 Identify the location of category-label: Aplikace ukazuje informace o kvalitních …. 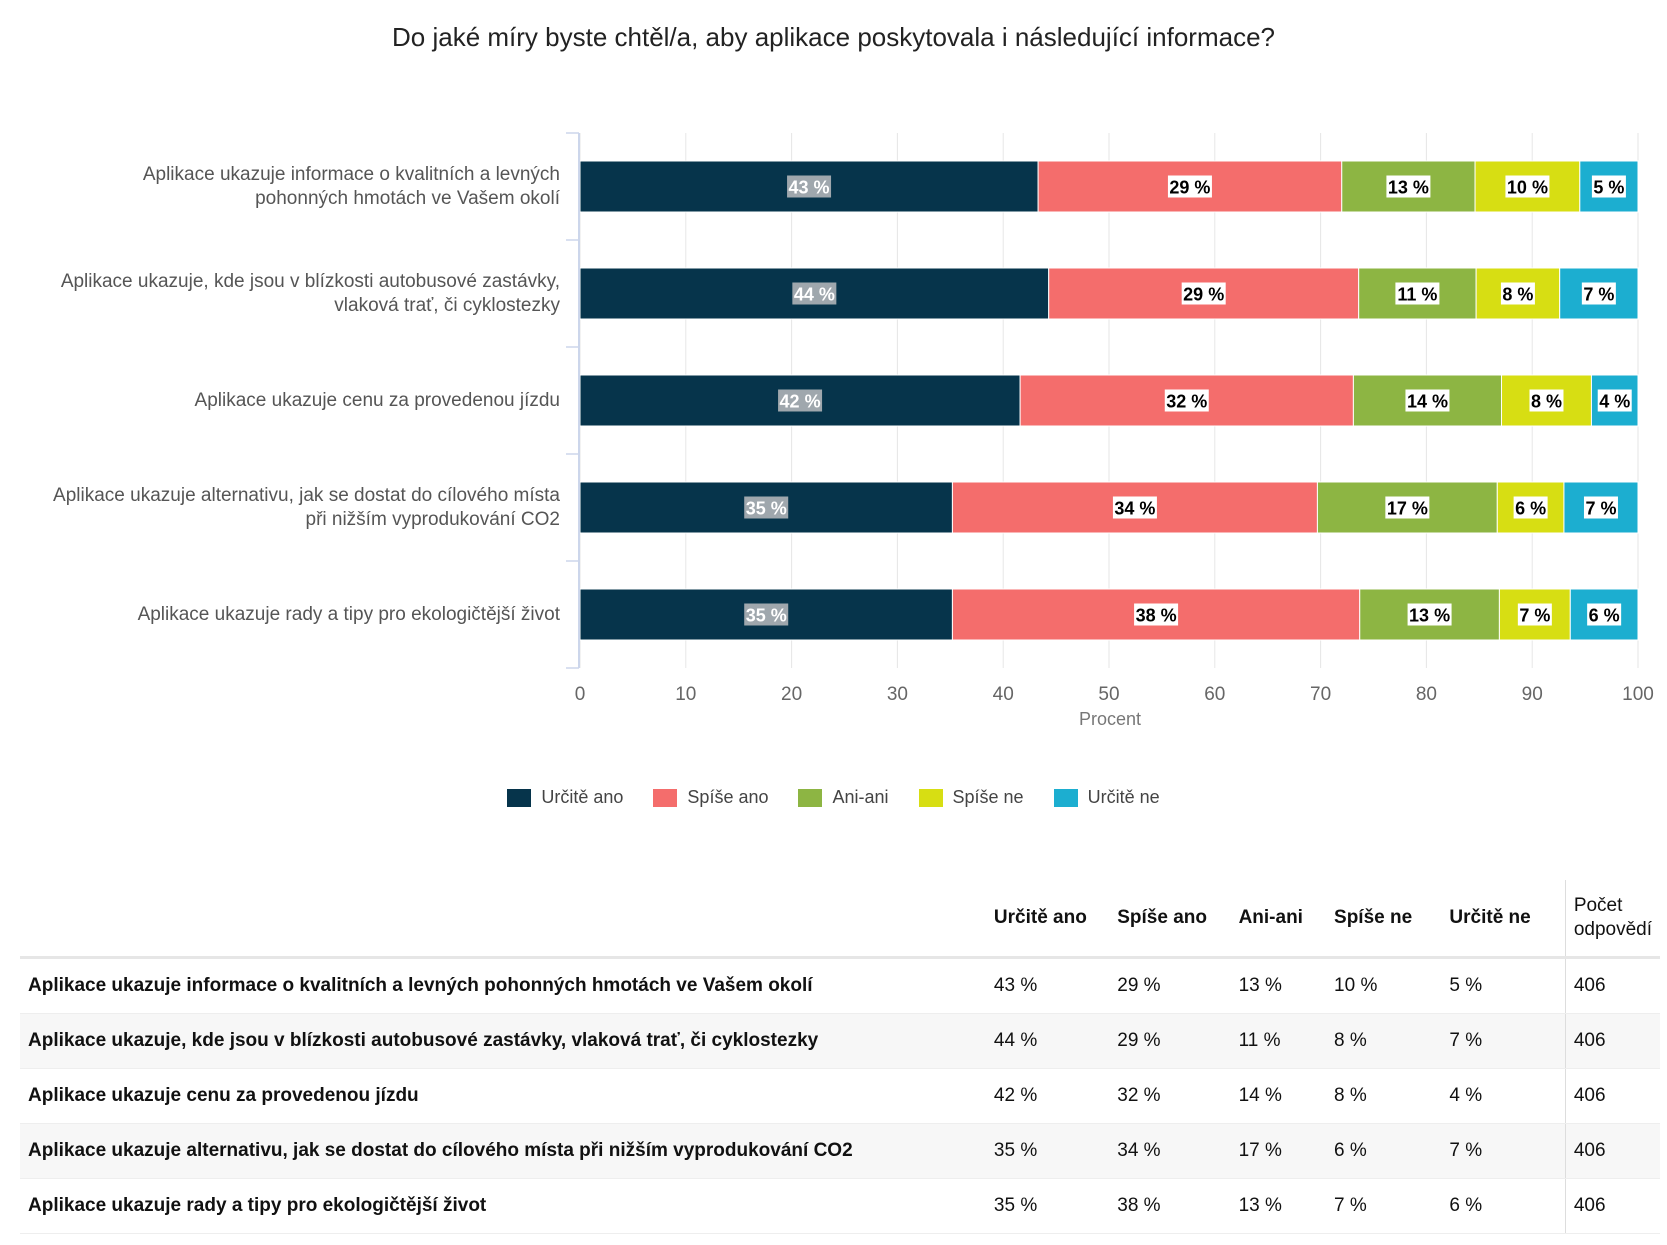
(280, 187).